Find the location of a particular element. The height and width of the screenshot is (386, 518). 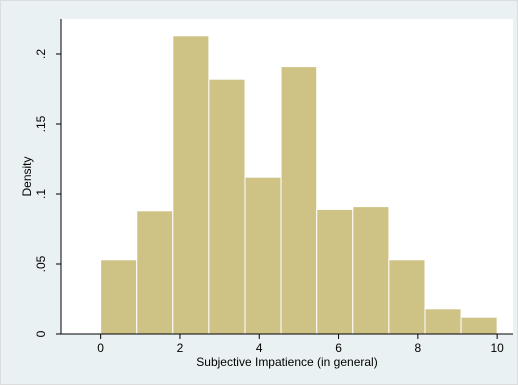

y-axis-title: Density is located at coordinates (27, 176).